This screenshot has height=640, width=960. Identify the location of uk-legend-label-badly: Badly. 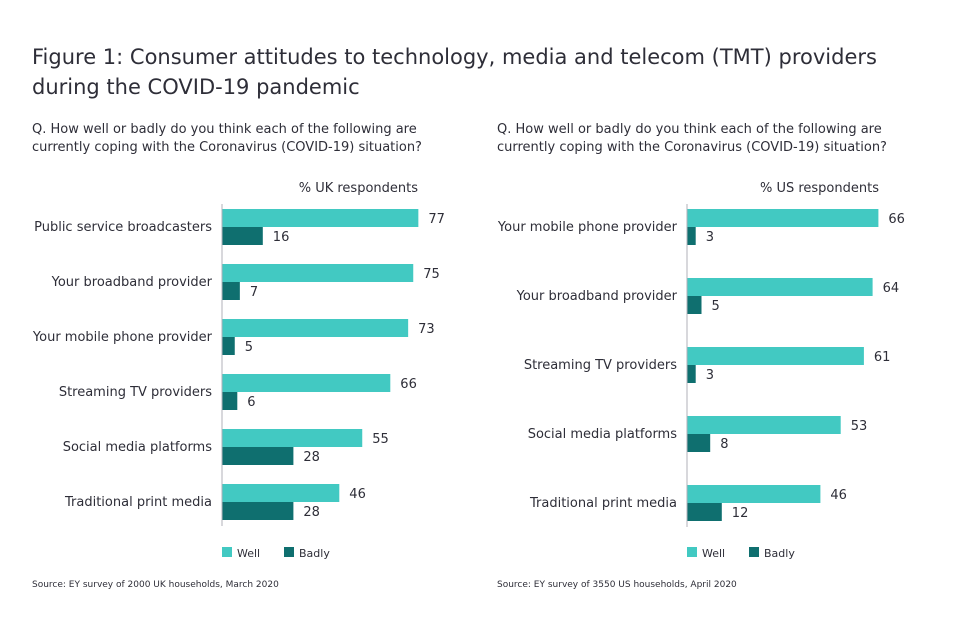
(314, 553).